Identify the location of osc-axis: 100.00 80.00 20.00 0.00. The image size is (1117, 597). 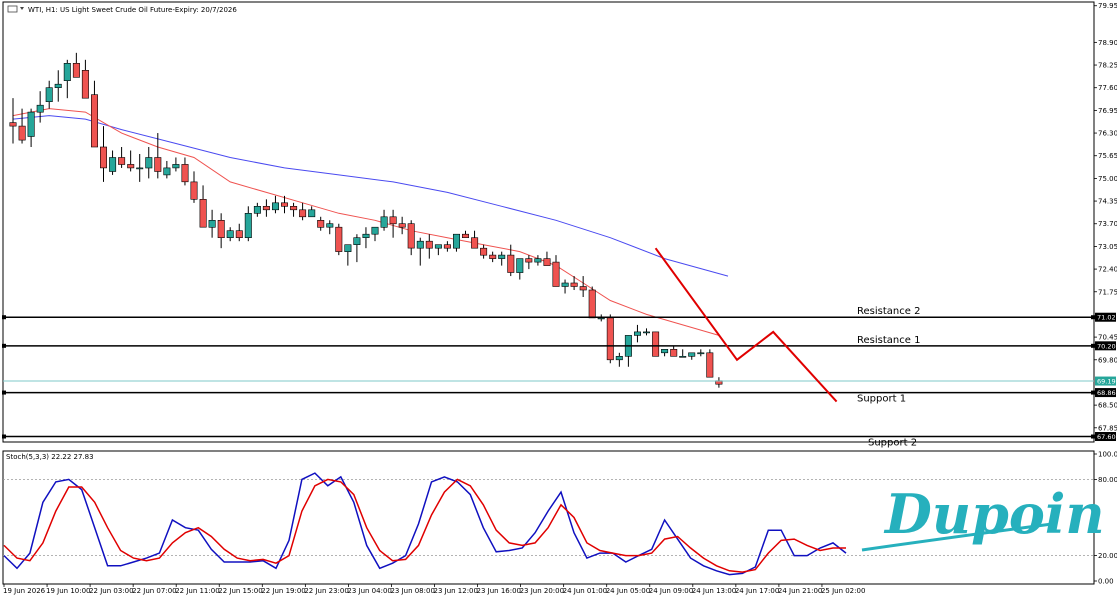
(1105, 518).